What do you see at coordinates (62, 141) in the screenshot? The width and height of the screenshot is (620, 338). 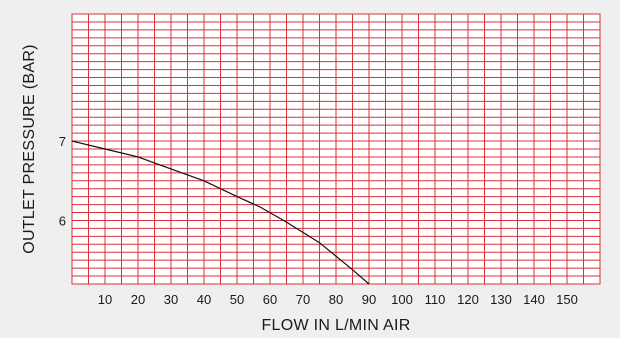 I see `y-tick-label: 7` at bounding box center [62, 141].